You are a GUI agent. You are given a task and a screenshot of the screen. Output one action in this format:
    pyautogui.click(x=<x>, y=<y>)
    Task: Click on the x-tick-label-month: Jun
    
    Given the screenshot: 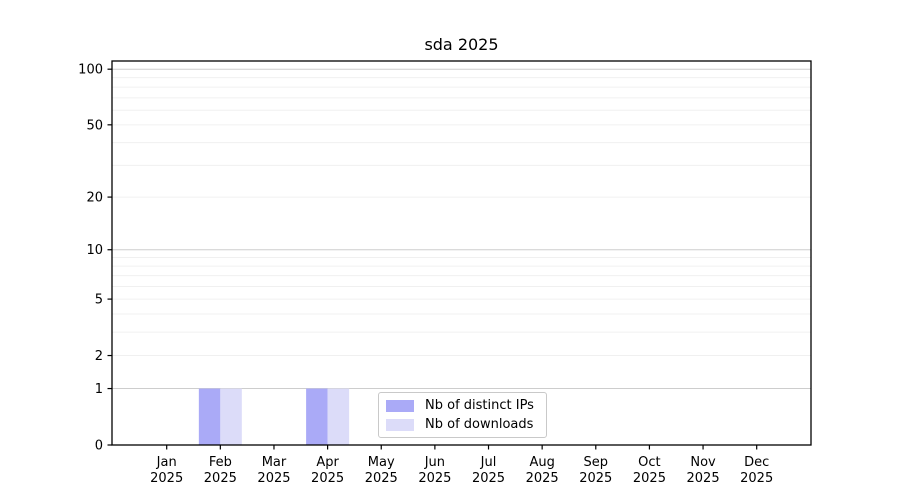 What is the action you would take?
    pyautogui.click(x=434, y=462)
    